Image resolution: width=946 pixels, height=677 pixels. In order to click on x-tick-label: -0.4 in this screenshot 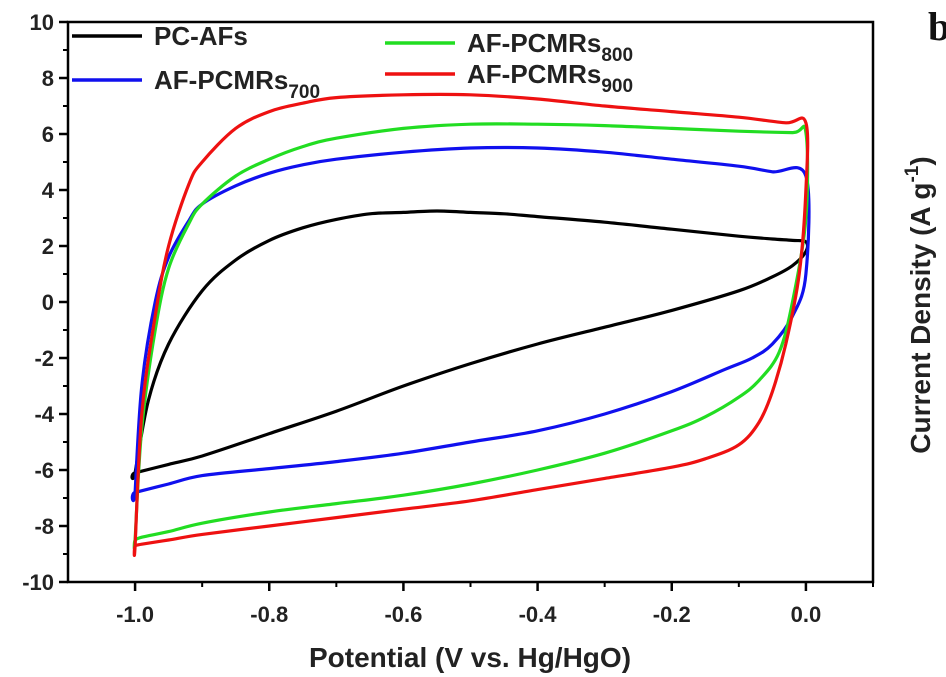, I will do `click(538, 614)`.